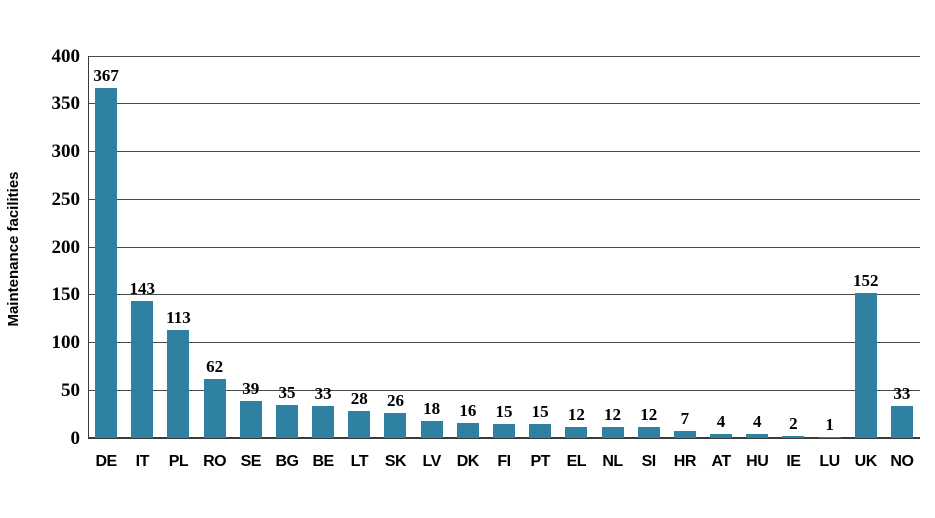 The image size is (935, 518). Describe the element at coordinates (685, 461) in the screenshot. I see `x-tick-label-HR: HR` at that location.